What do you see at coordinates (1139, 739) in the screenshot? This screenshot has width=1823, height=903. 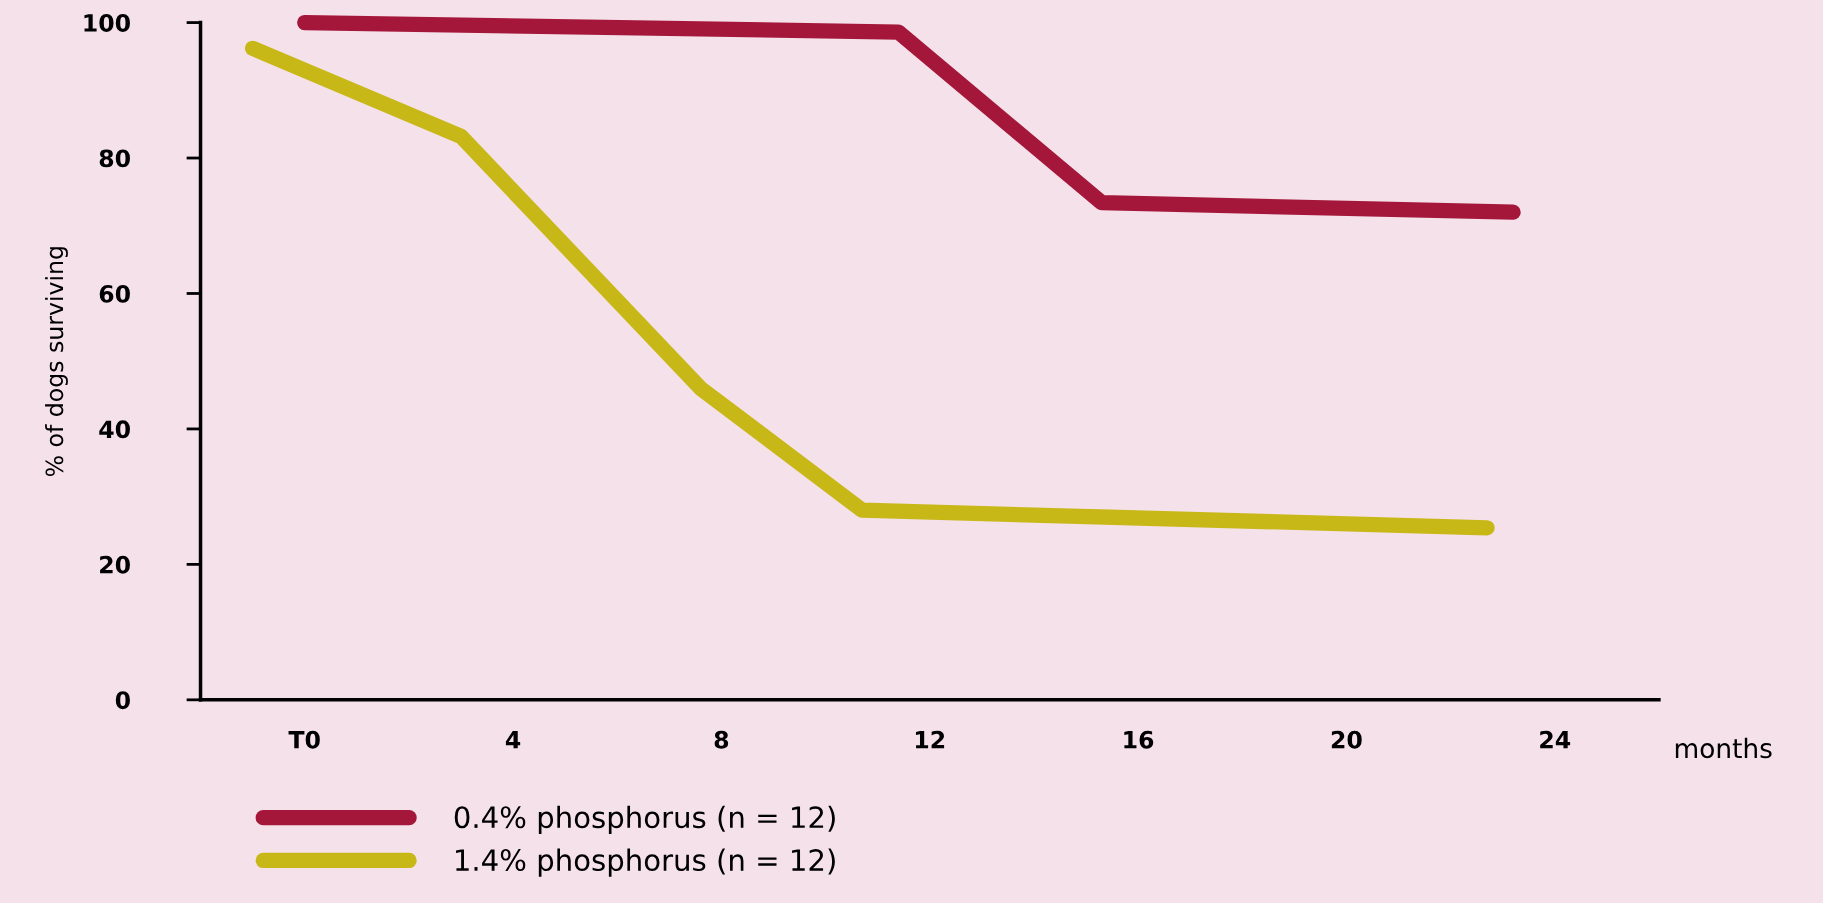 I see `x-tick-label: 16` at bounding box center [1139, 739].